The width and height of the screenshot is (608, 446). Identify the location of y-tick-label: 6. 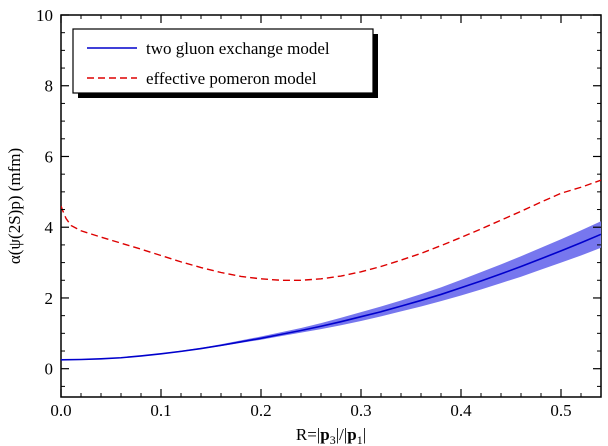
(49, 156).